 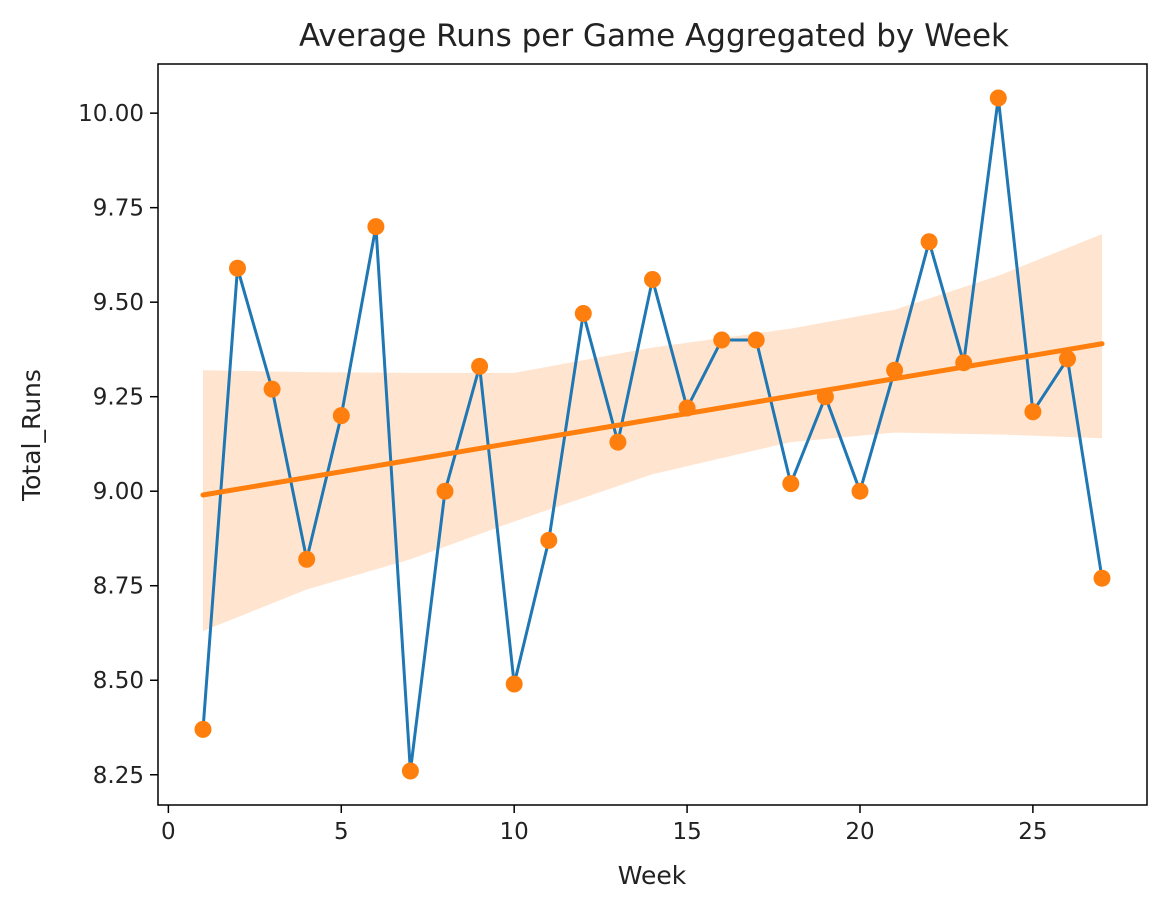 What do you see at coordinates (118, 303) in the screenshot?
I see `y-tick-label: 9.50` at bounding box center [118, 303].